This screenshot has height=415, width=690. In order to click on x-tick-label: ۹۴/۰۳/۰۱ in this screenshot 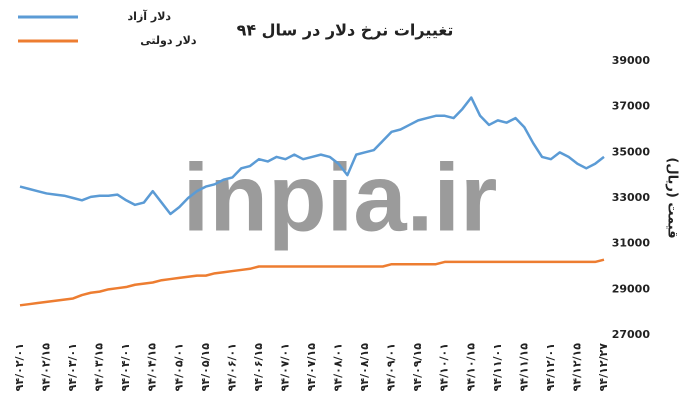, I will do `click(72, 367)`.